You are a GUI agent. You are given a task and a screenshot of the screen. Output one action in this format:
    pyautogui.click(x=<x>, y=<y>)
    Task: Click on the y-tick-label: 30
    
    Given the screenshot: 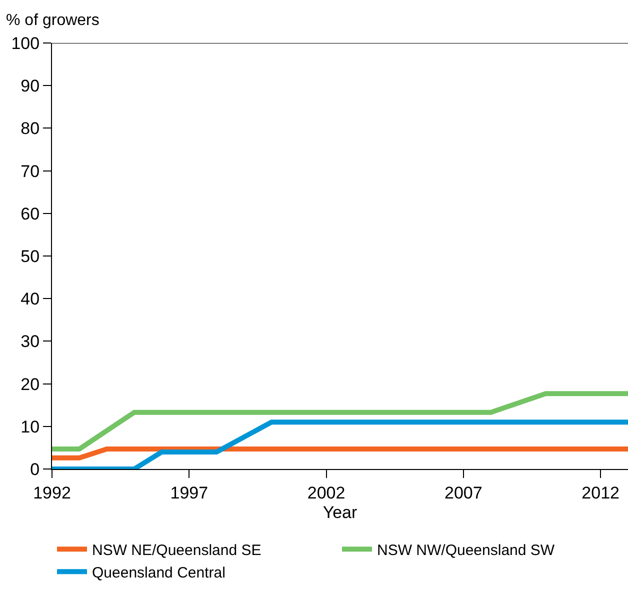 What is the action you would take?
    pyautogui.click(x=30, y=342)
    